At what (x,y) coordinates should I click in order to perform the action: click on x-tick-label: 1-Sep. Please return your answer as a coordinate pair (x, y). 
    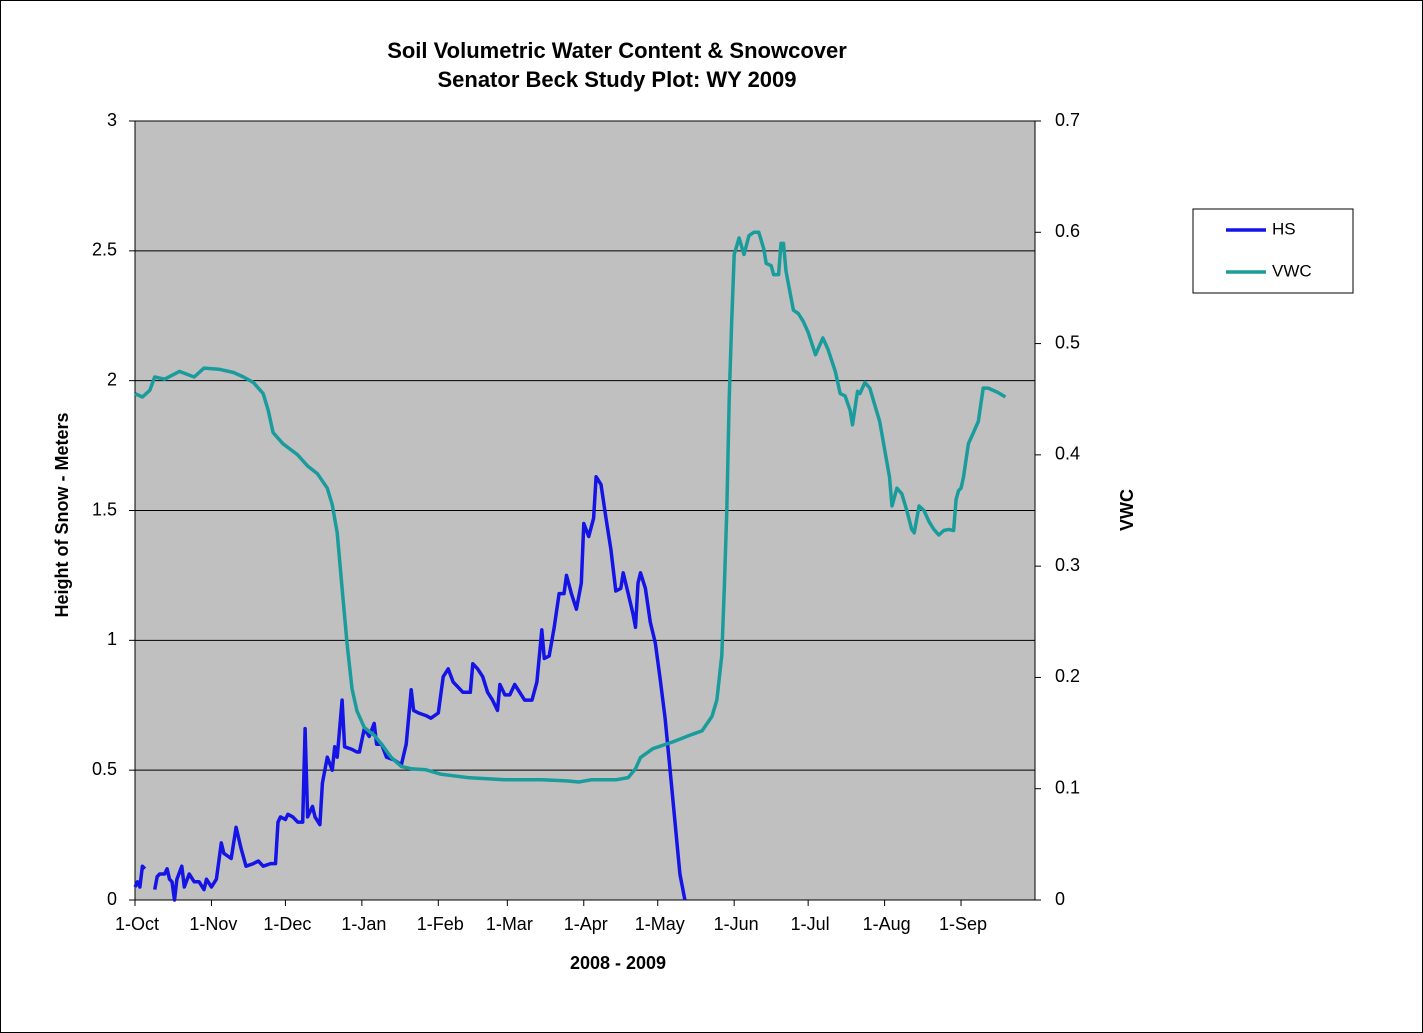
    Looking at the image, I should click on (963, 924).